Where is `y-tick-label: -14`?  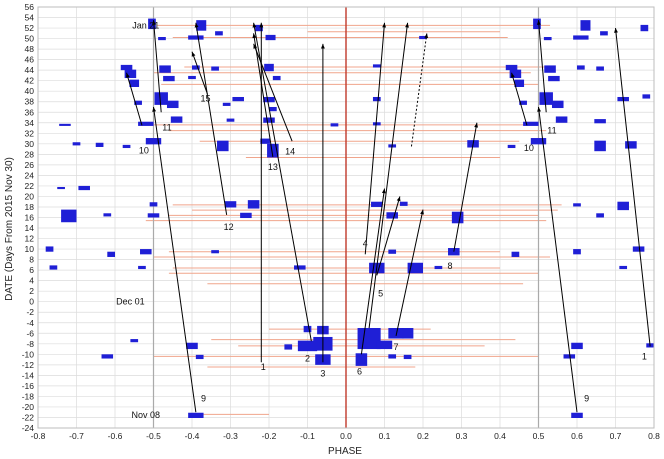
y-tick-label: -14 is located at coordinates (28, 375).